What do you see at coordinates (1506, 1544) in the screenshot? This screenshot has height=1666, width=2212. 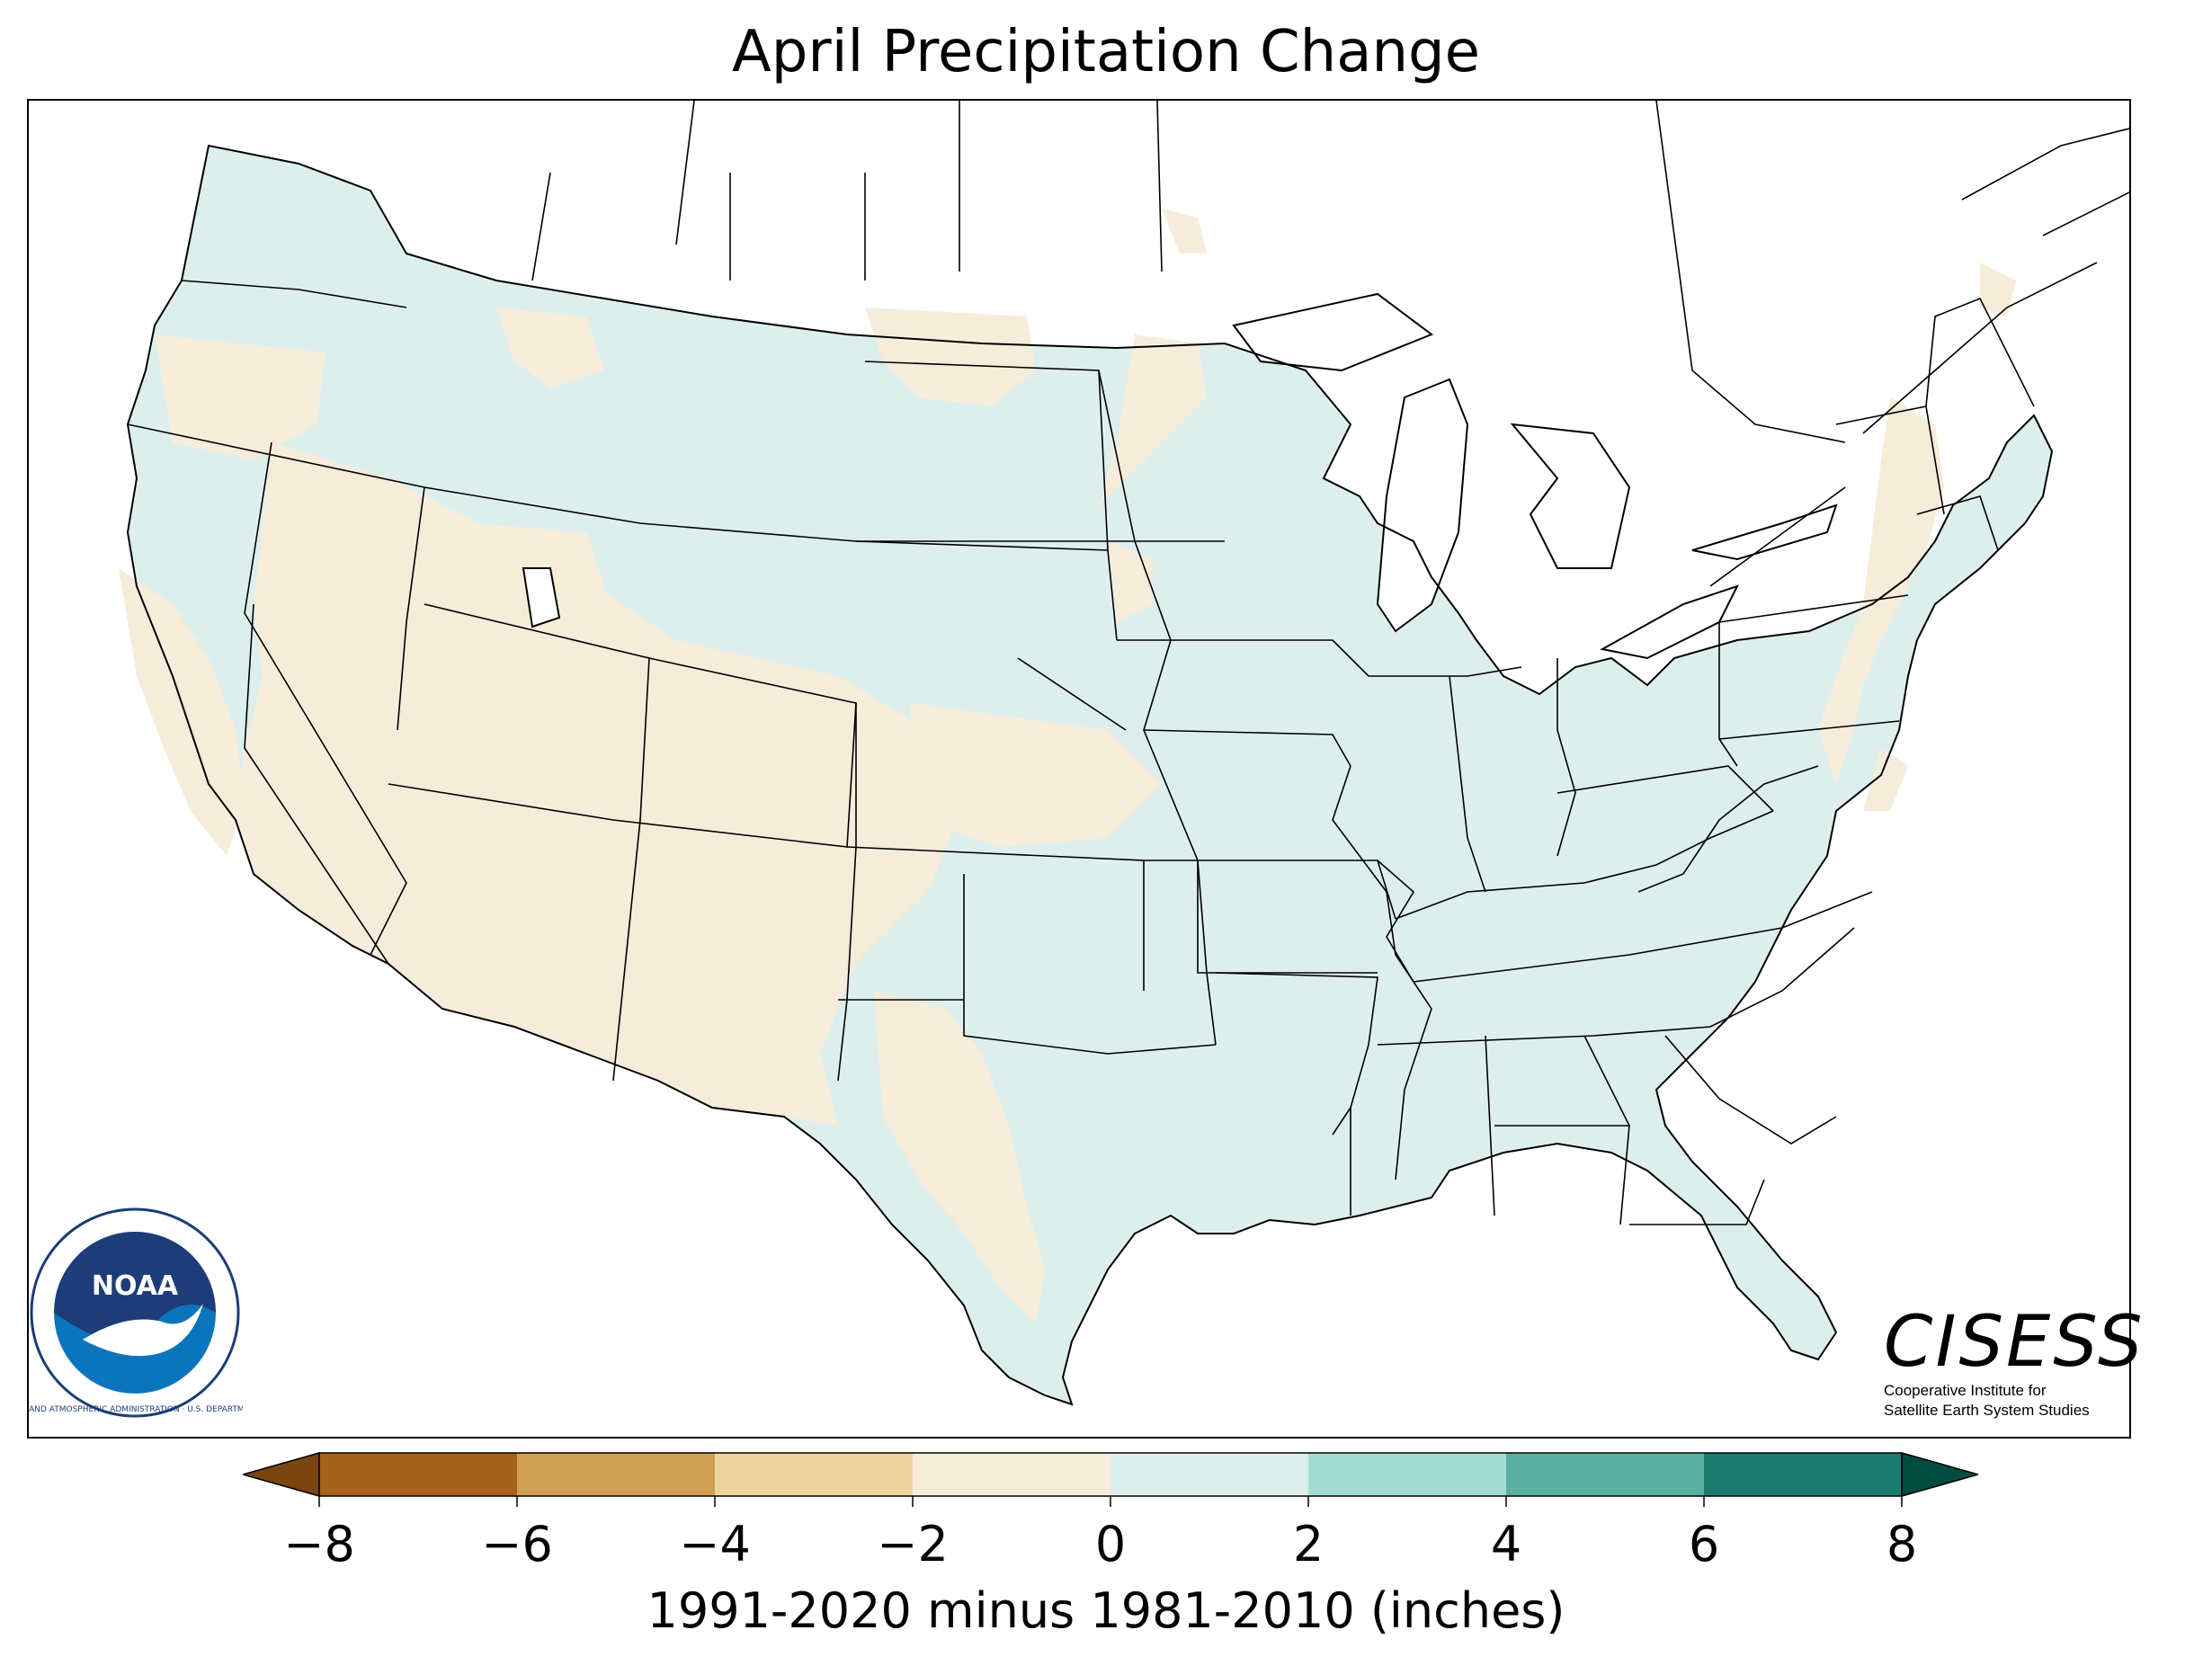 I see `colorbar-tick-label: 4` at bounding box center [1506, 1544].